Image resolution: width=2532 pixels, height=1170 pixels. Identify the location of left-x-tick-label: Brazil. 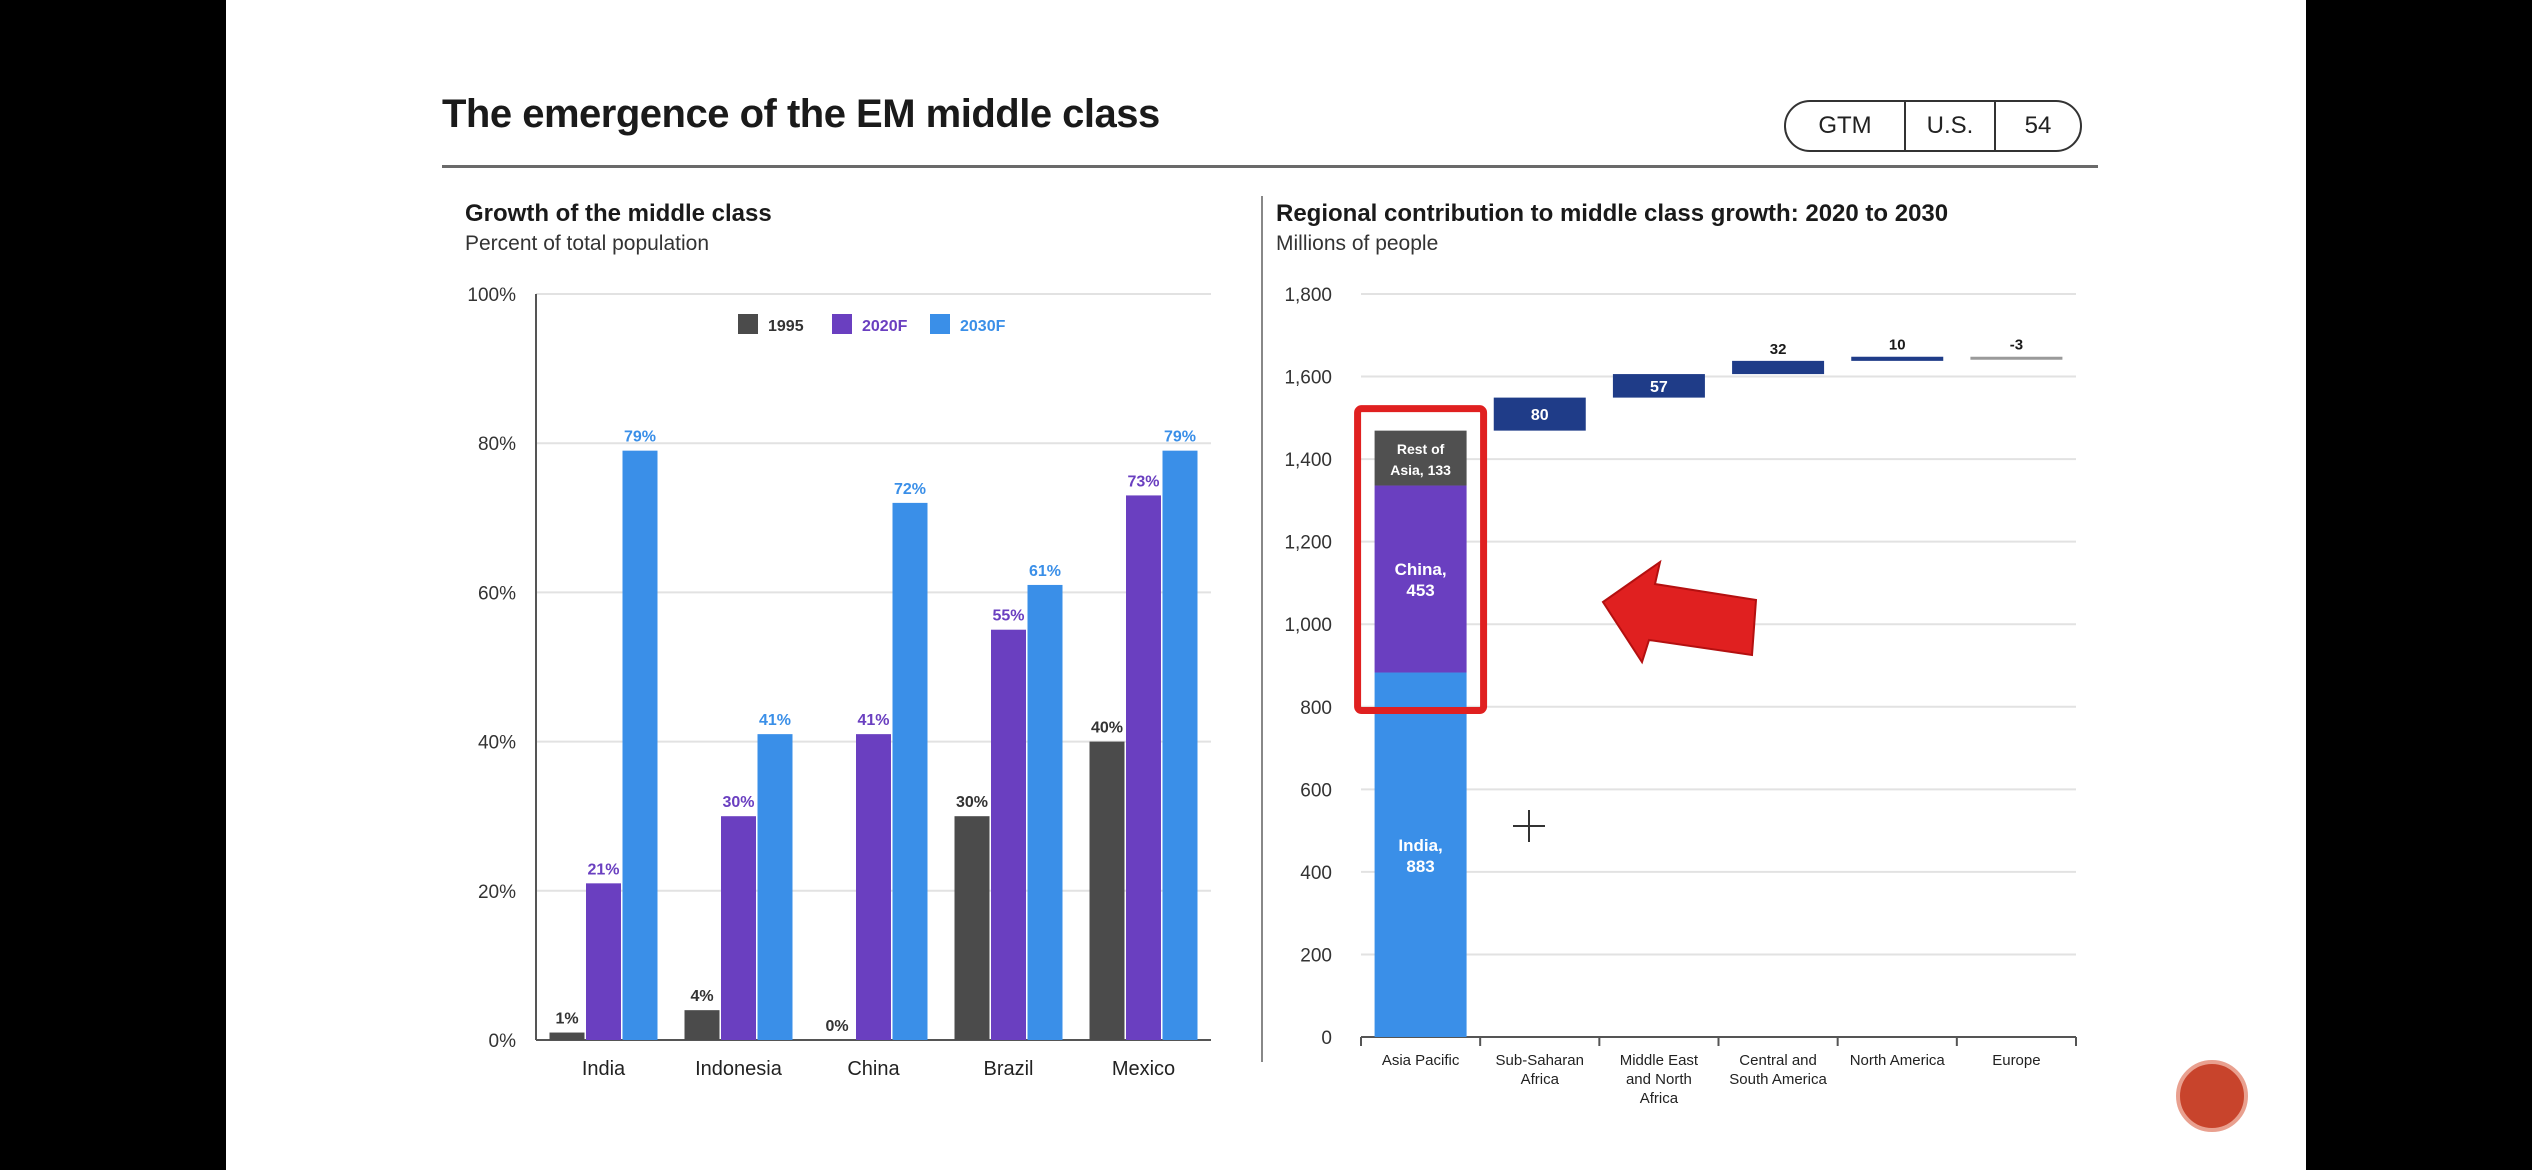
(1008, 1069).